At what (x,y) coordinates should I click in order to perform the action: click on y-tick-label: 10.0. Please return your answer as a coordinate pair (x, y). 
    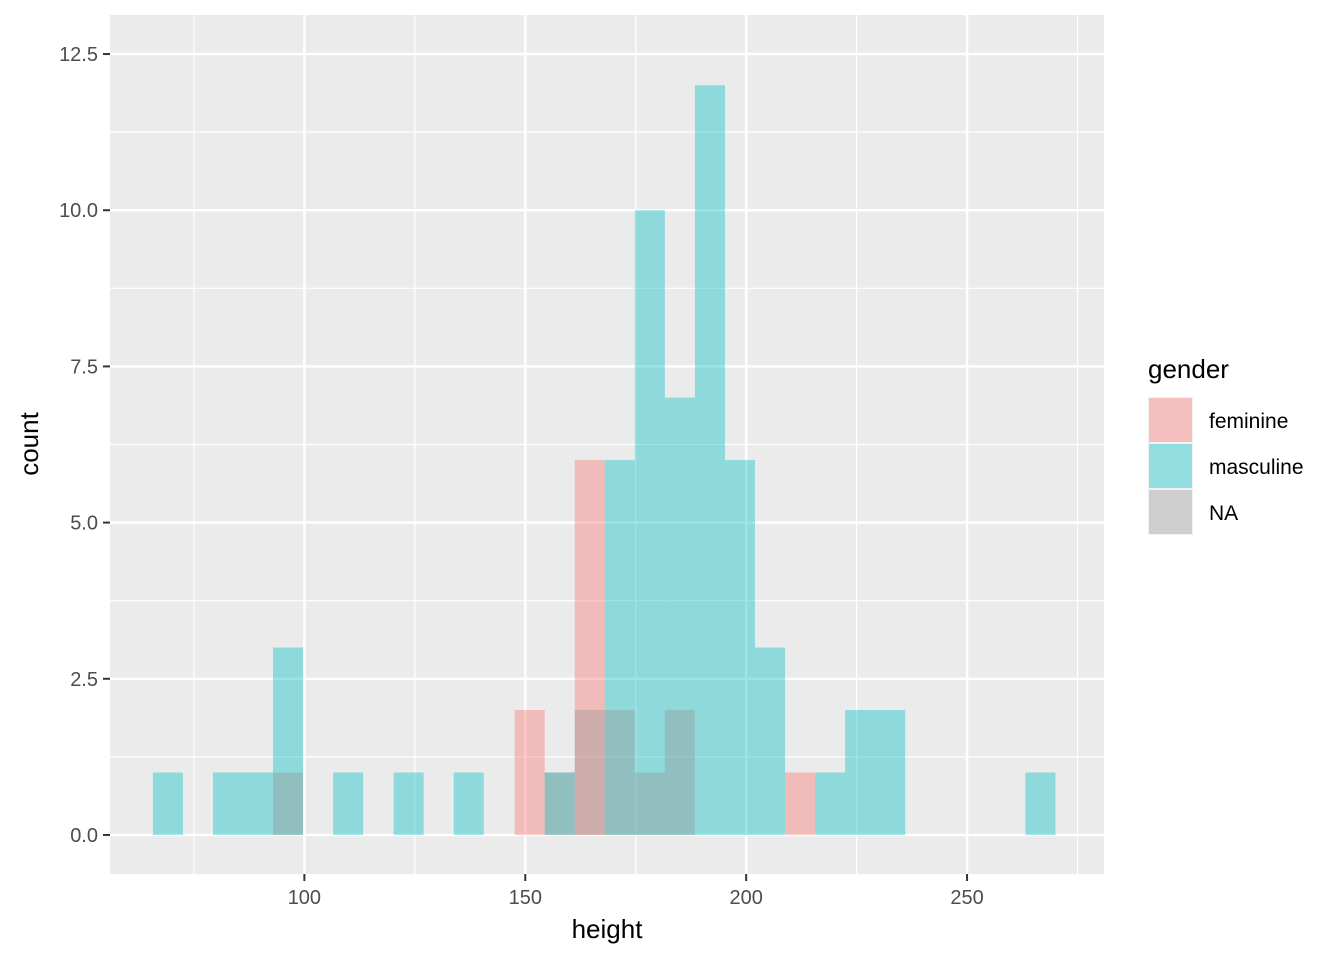
    Looking at the image, I should click on (78, 211).